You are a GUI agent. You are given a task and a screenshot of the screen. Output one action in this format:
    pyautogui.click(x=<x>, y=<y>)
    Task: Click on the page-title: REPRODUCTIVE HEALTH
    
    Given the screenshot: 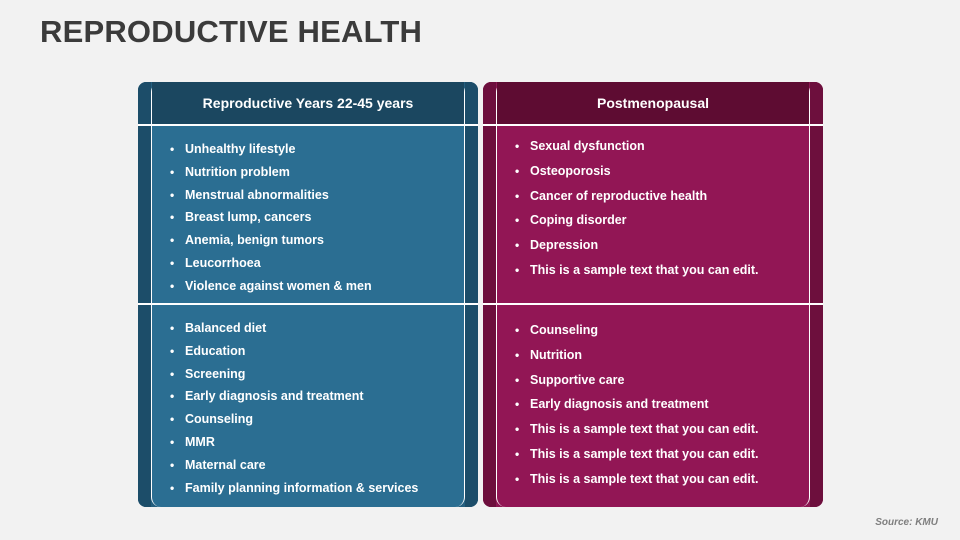 What is the action you would take?
    pyautogui.click(x=231, y=31)
    